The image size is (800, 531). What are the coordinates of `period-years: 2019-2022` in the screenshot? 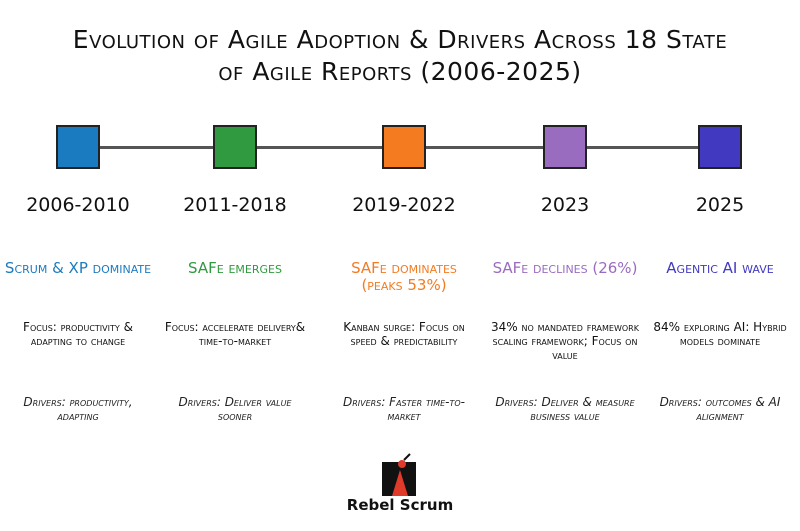 It's located at (404, 205).